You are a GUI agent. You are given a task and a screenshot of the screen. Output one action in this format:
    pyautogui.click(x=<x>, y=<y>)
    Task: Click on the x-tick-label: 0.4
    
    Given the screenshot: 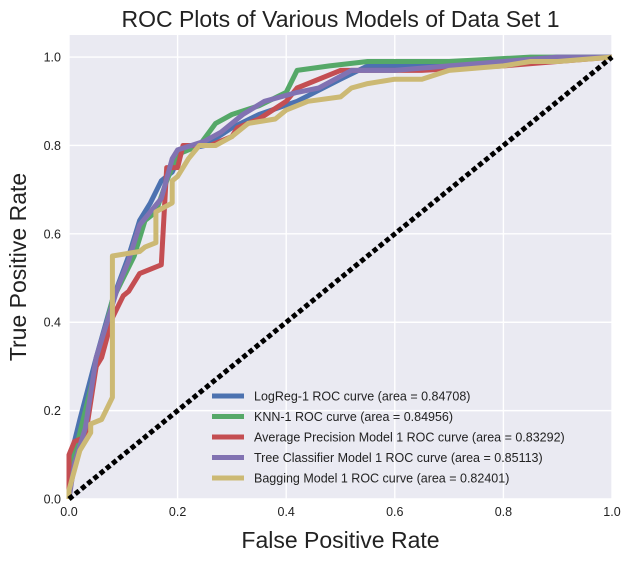 What is the action you would take?
    pyautogui.click(x=286, y=512)
    